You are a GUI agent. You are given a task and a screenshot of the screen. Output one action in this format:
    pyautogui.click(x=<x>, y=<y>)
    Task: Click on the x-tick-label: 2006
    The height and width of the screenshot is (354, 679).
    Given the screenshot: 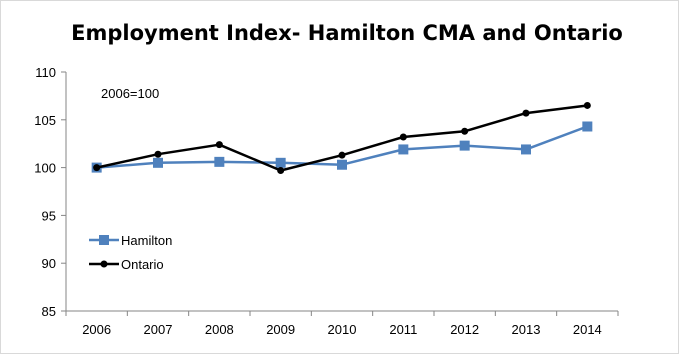 What is the action you would take?
    pyautogui.click(x=96, y=329)
    